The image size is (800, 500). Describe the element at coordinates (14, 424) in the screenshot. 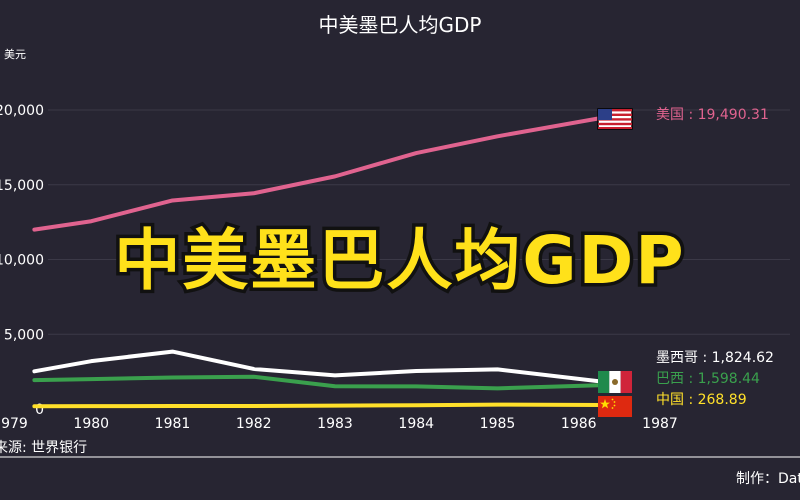

I see `x-tick-label: 1979` at that location.